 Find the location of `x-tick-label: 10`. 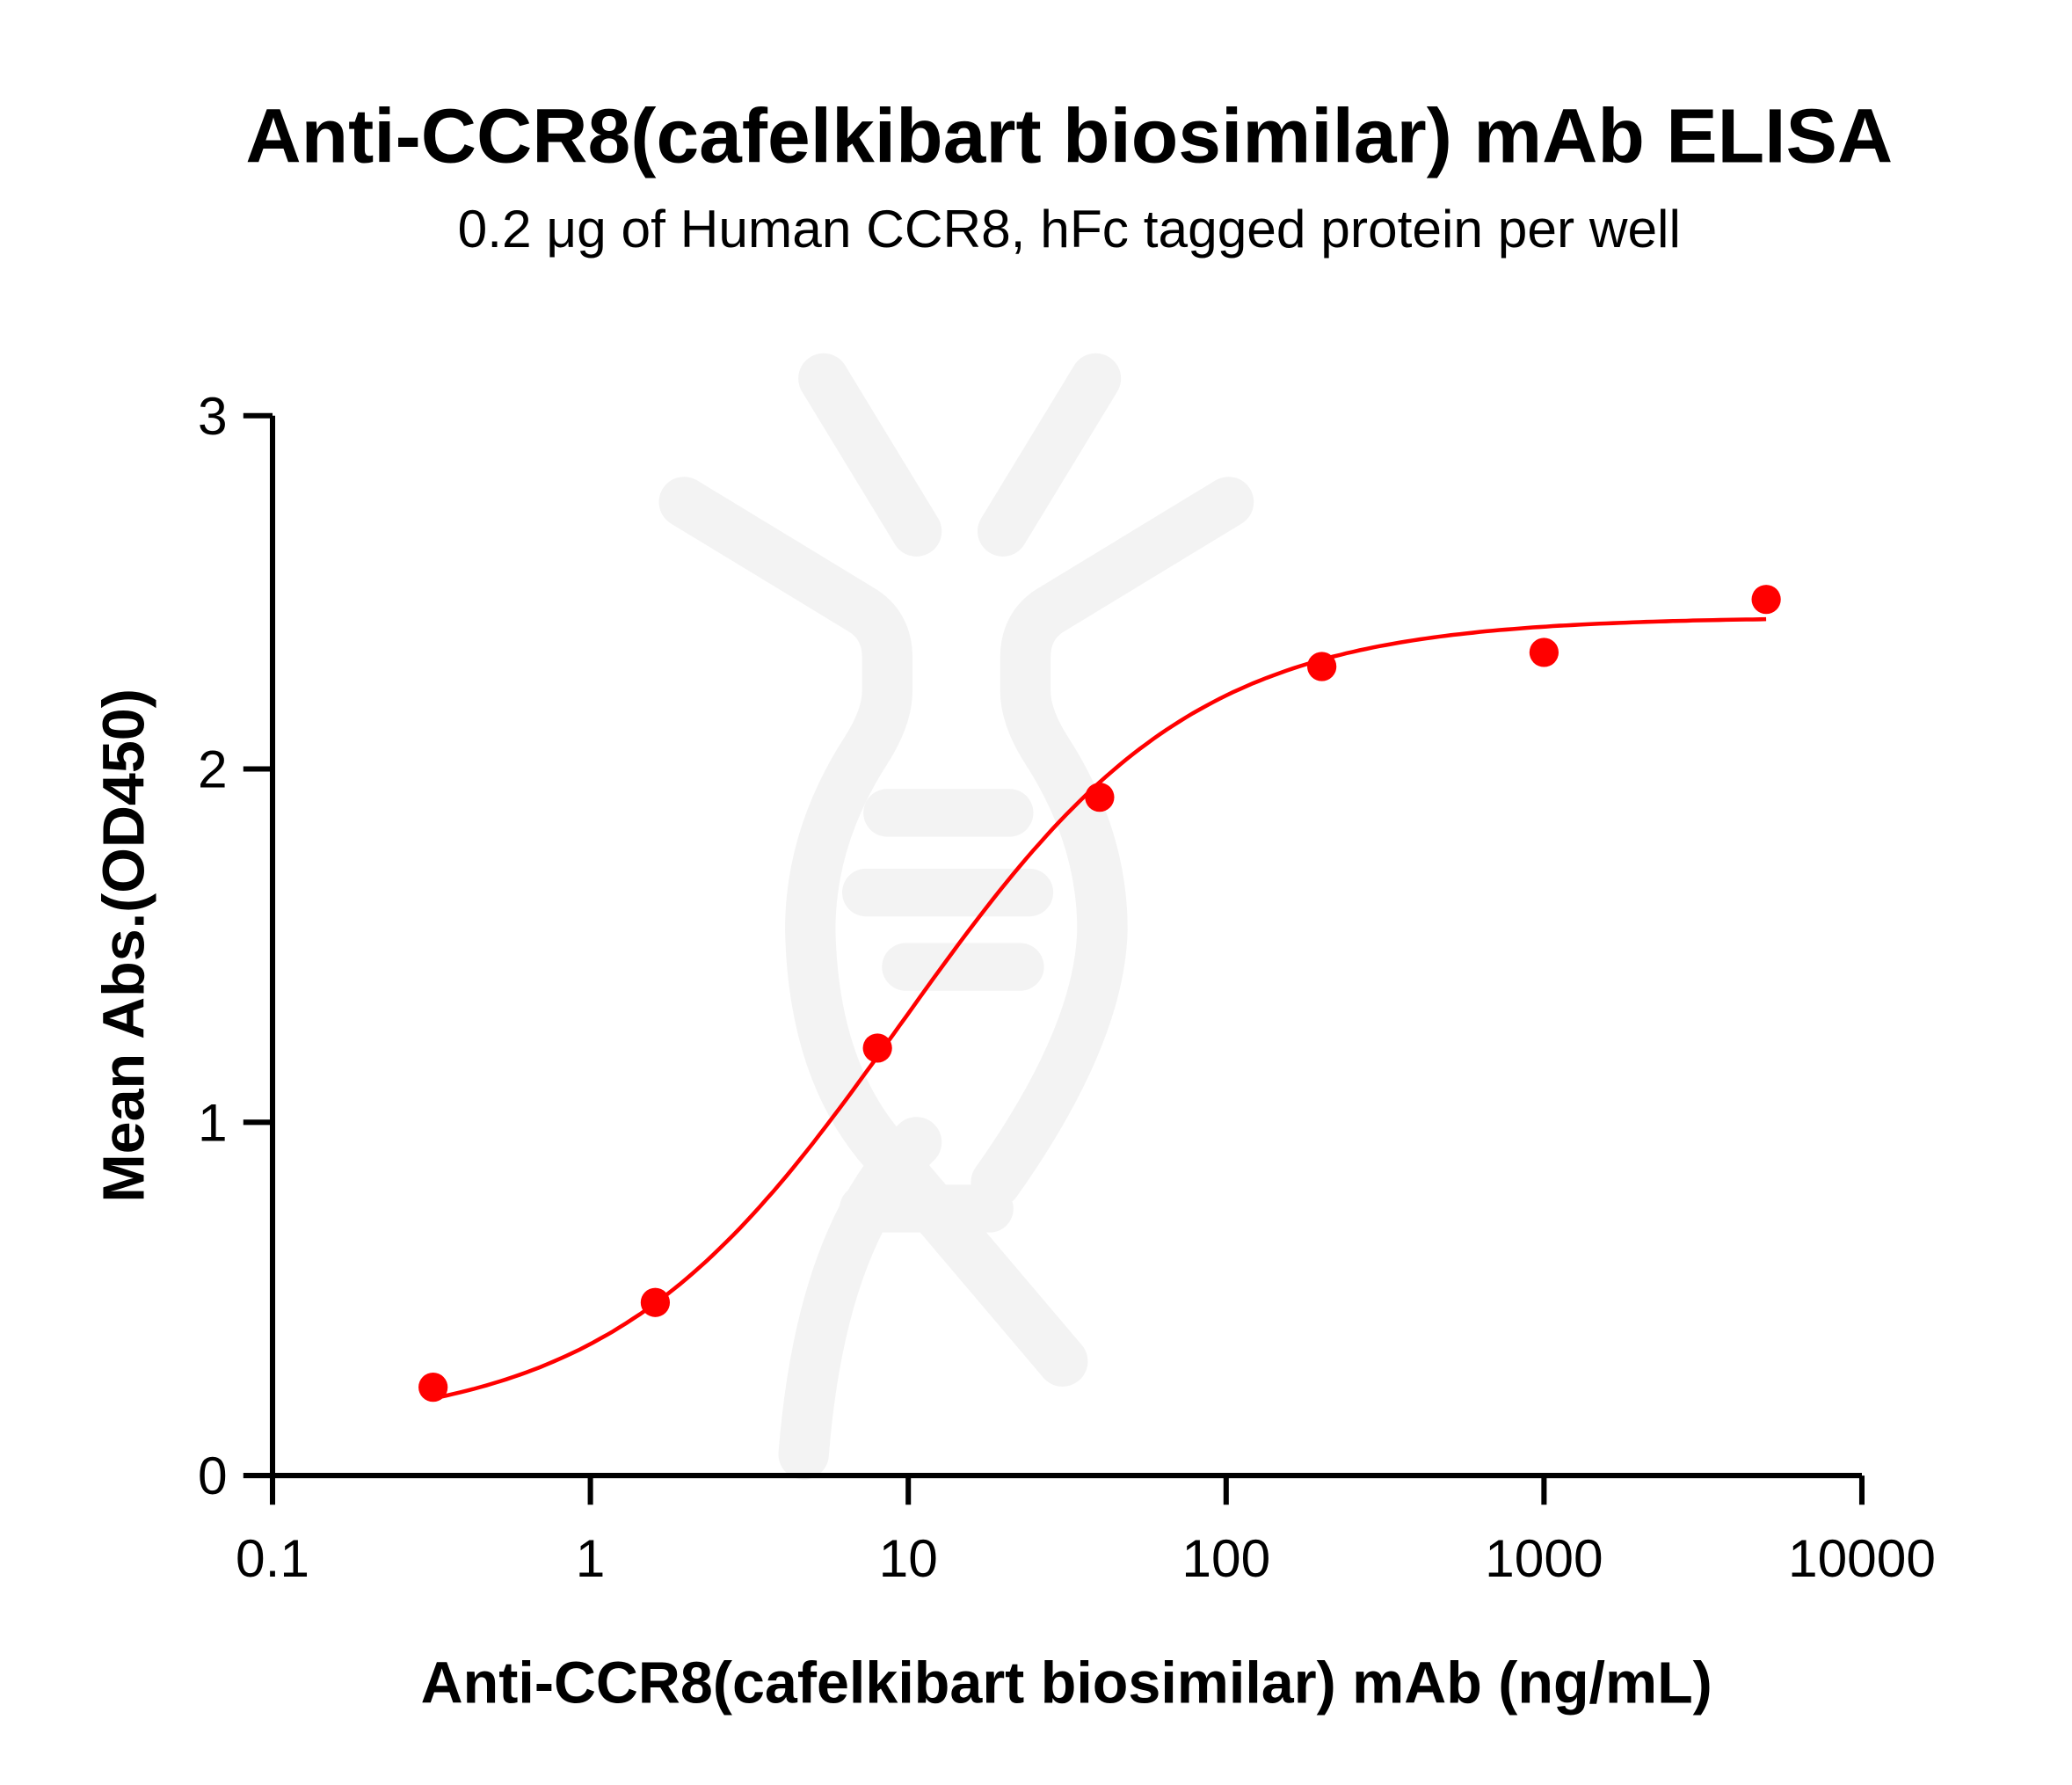

x-tick-label: 10 is located at coordinates (908, 1558).